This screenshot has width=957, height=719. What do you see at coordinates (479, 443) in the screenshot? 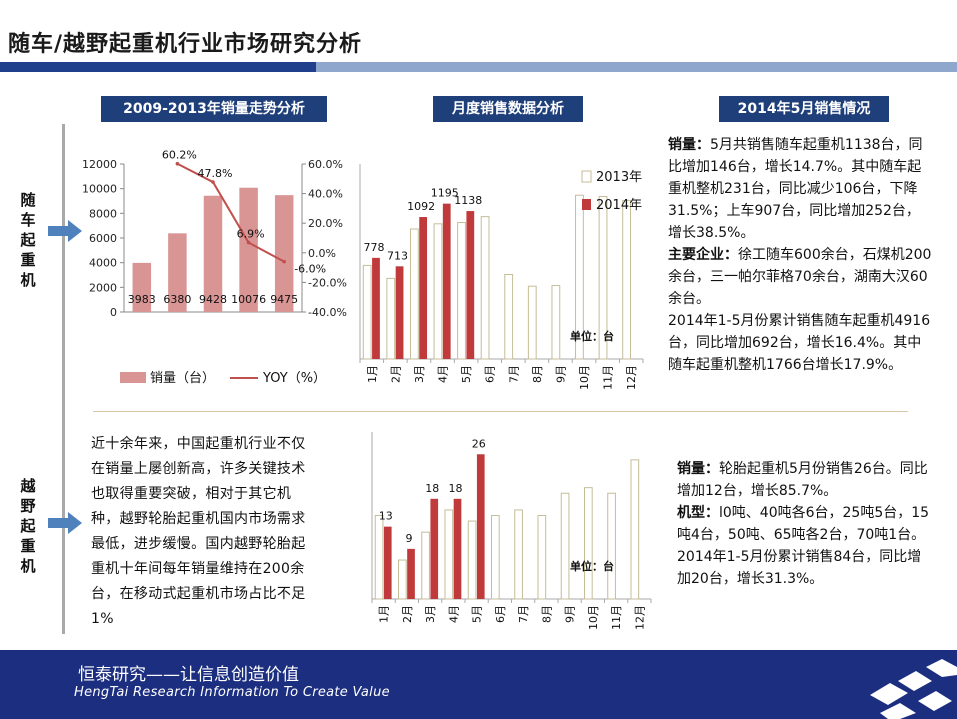
I see `bar-2014-label: 26` at bounding box center [479, 443].